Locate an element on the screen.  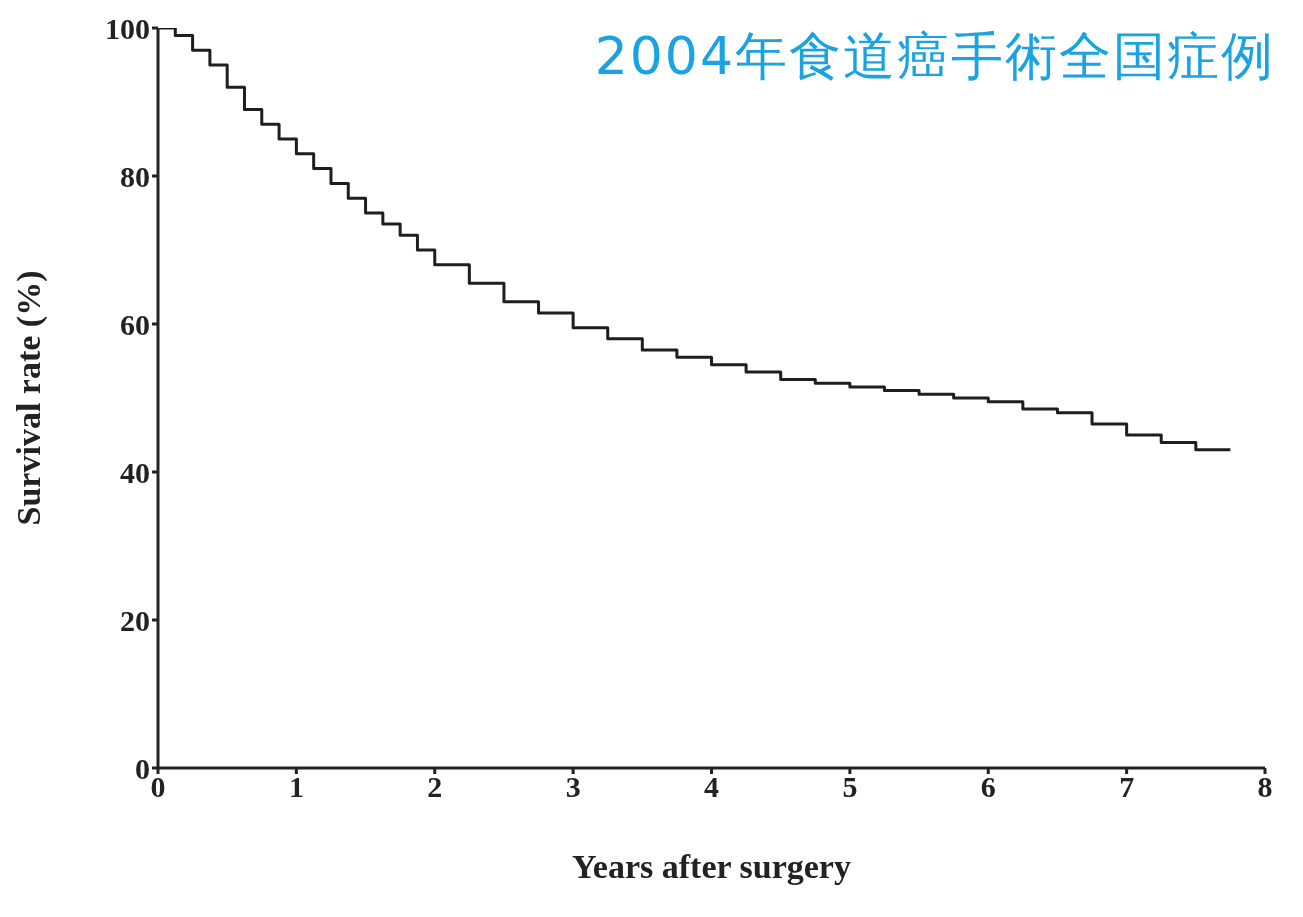
y-tick-label: 60 is located at coordinates (135, 324).